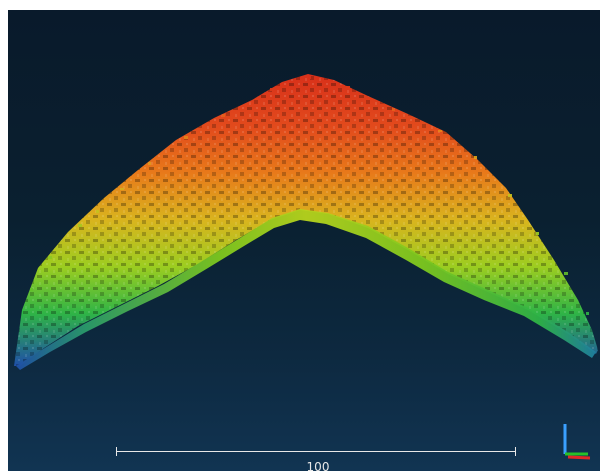 Image resolution: width=600 pixels, height=471 pixels. Describe the element at coordinates (318, 465) in the screenshot. I see `scale-bar-label: 100` at that location.